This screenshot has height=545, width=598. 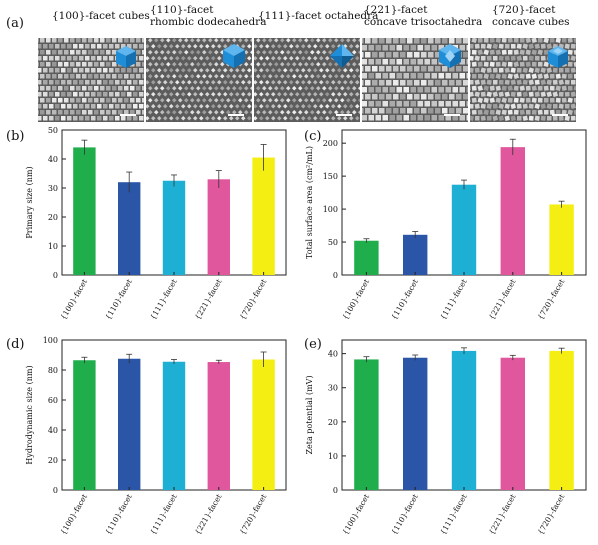 What do you see at coordinates (15, 23) in the screenshot?
I see `panel-a-letter: (a)` at bounding box center [15, 23].